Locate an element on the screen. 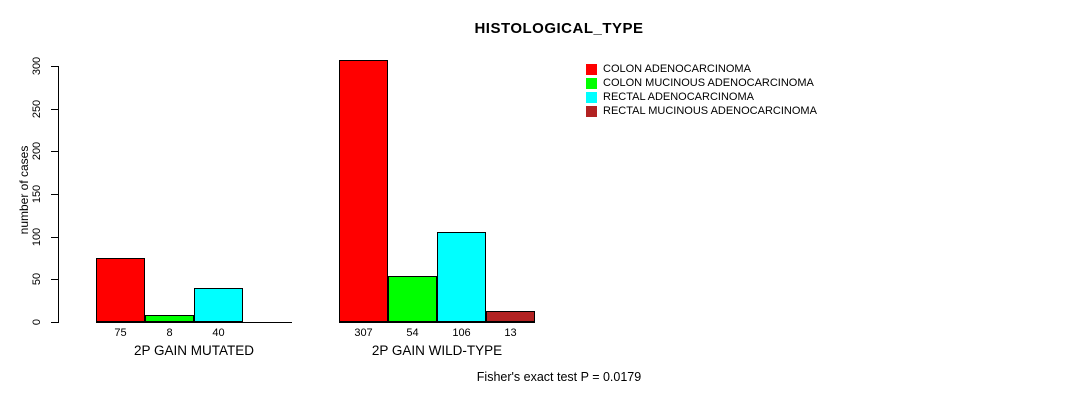 The height and width of the screenshot is (400, 1090). y-axis-title: number of cases is located at coordinates (24, 190).